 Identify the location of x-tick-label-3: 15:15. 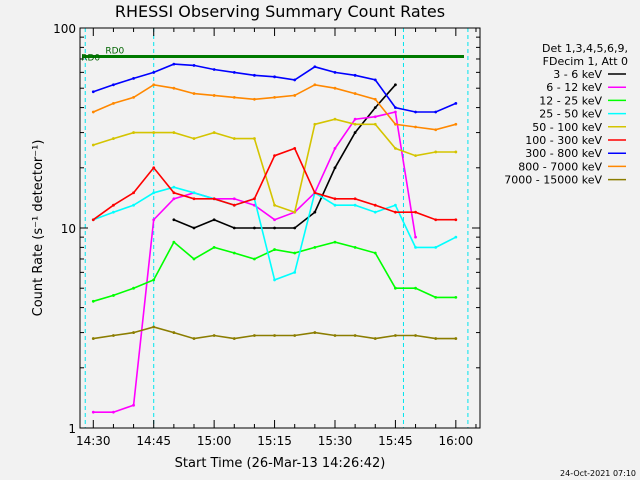
(274, 441).